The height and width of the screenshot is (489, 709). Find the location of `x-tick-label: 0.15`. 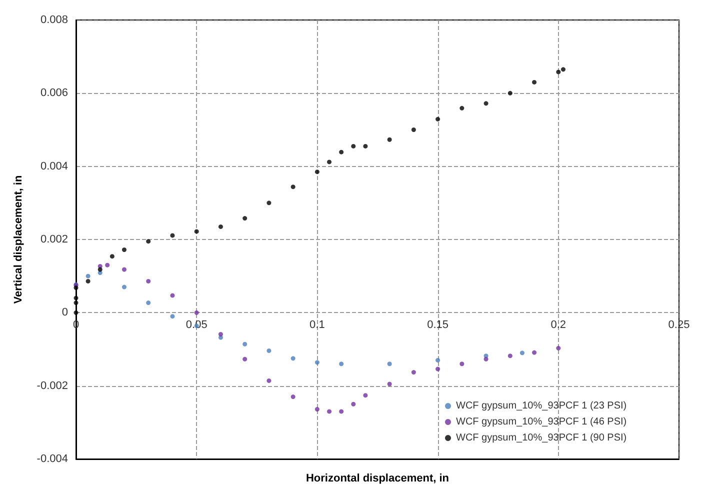

x-tick-label: 0.15 is located at coordinates (438, 325).